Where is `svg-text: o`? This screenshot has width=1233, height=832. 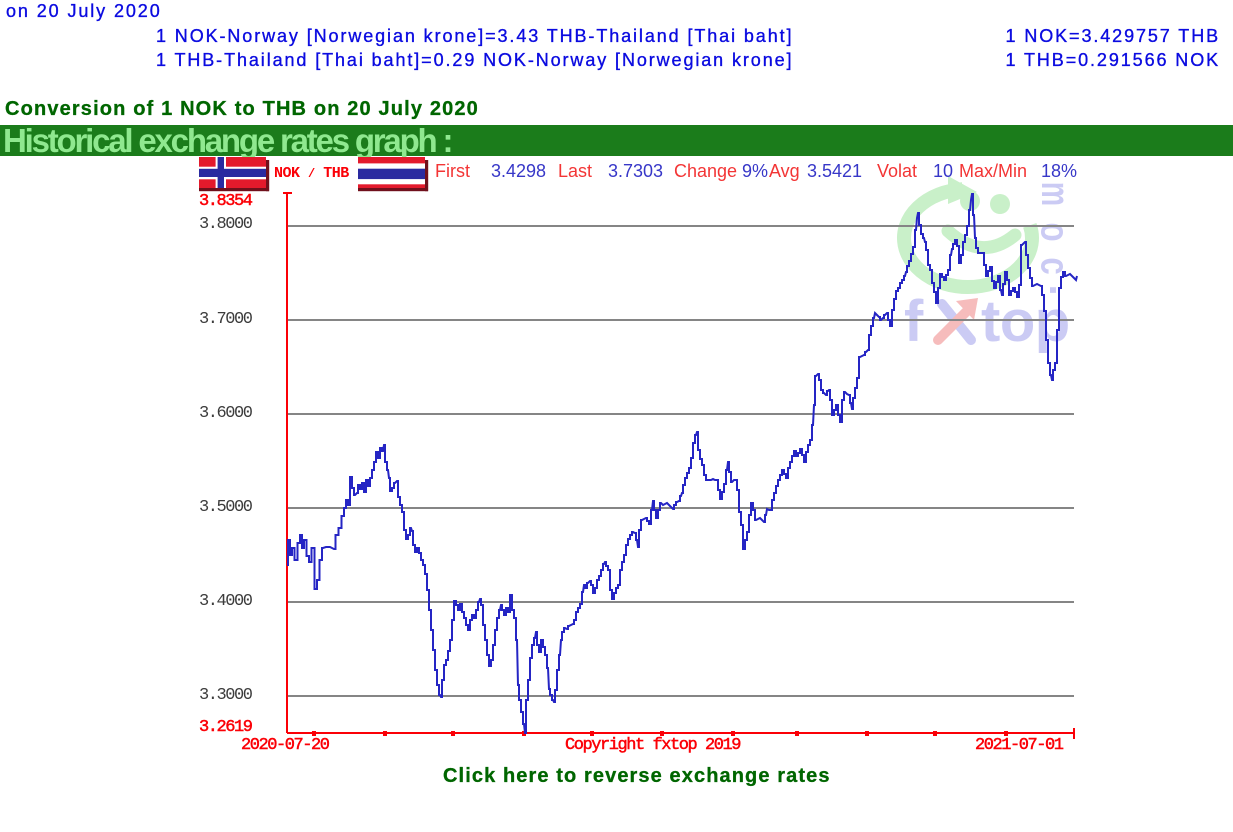 svg-text: o is located at coordinates (1055, 231).